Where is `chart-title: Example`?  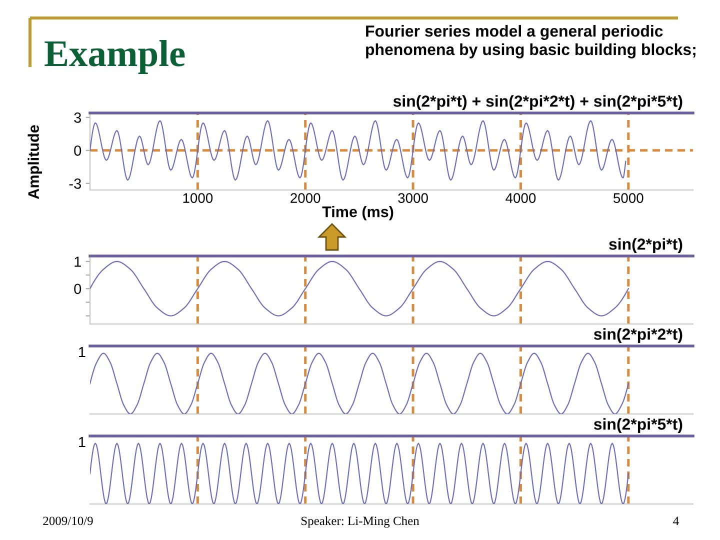 chart-title: Example is located at coordinates (114, 57).